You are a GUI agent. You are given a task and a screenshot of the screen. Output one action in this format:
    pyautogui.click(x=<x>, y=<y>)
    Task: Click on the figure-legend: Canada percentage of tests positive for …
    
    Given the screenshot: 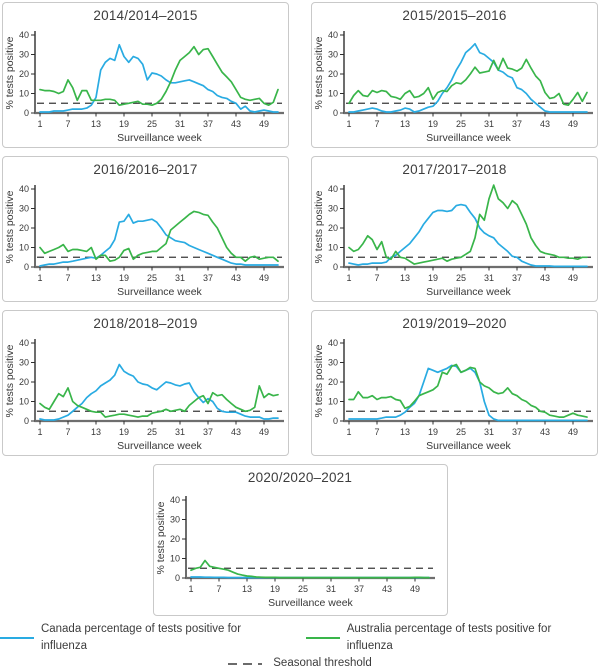 What is the action you would take?
    pyautogui.click(x=300, y=646)
    